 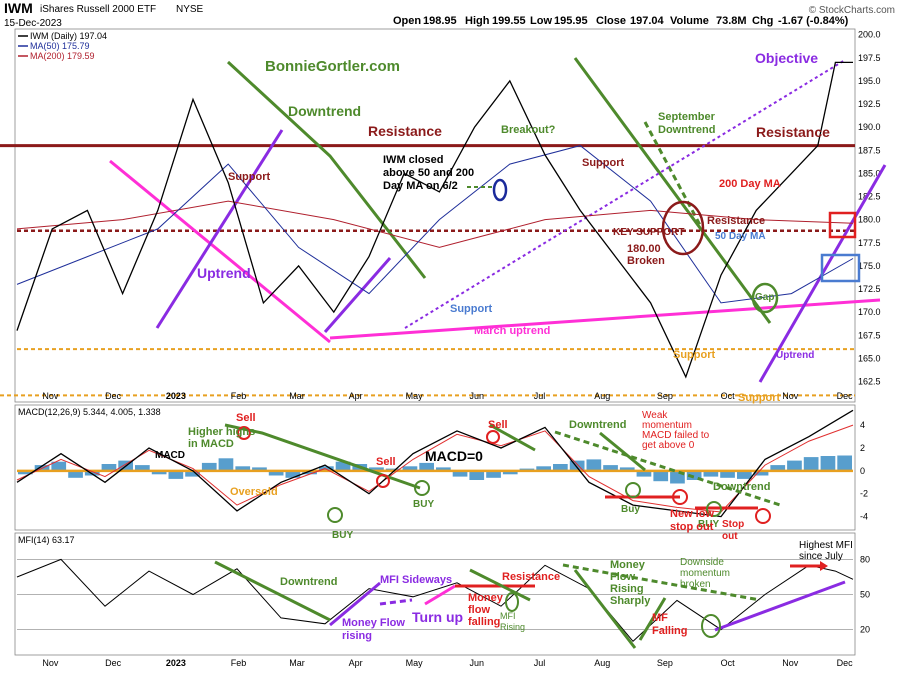 What do you see at coordinates (795, 355) in the screenshot?
I see `uptrend-small-label: Uptrend` at bounding box center [795, 355].